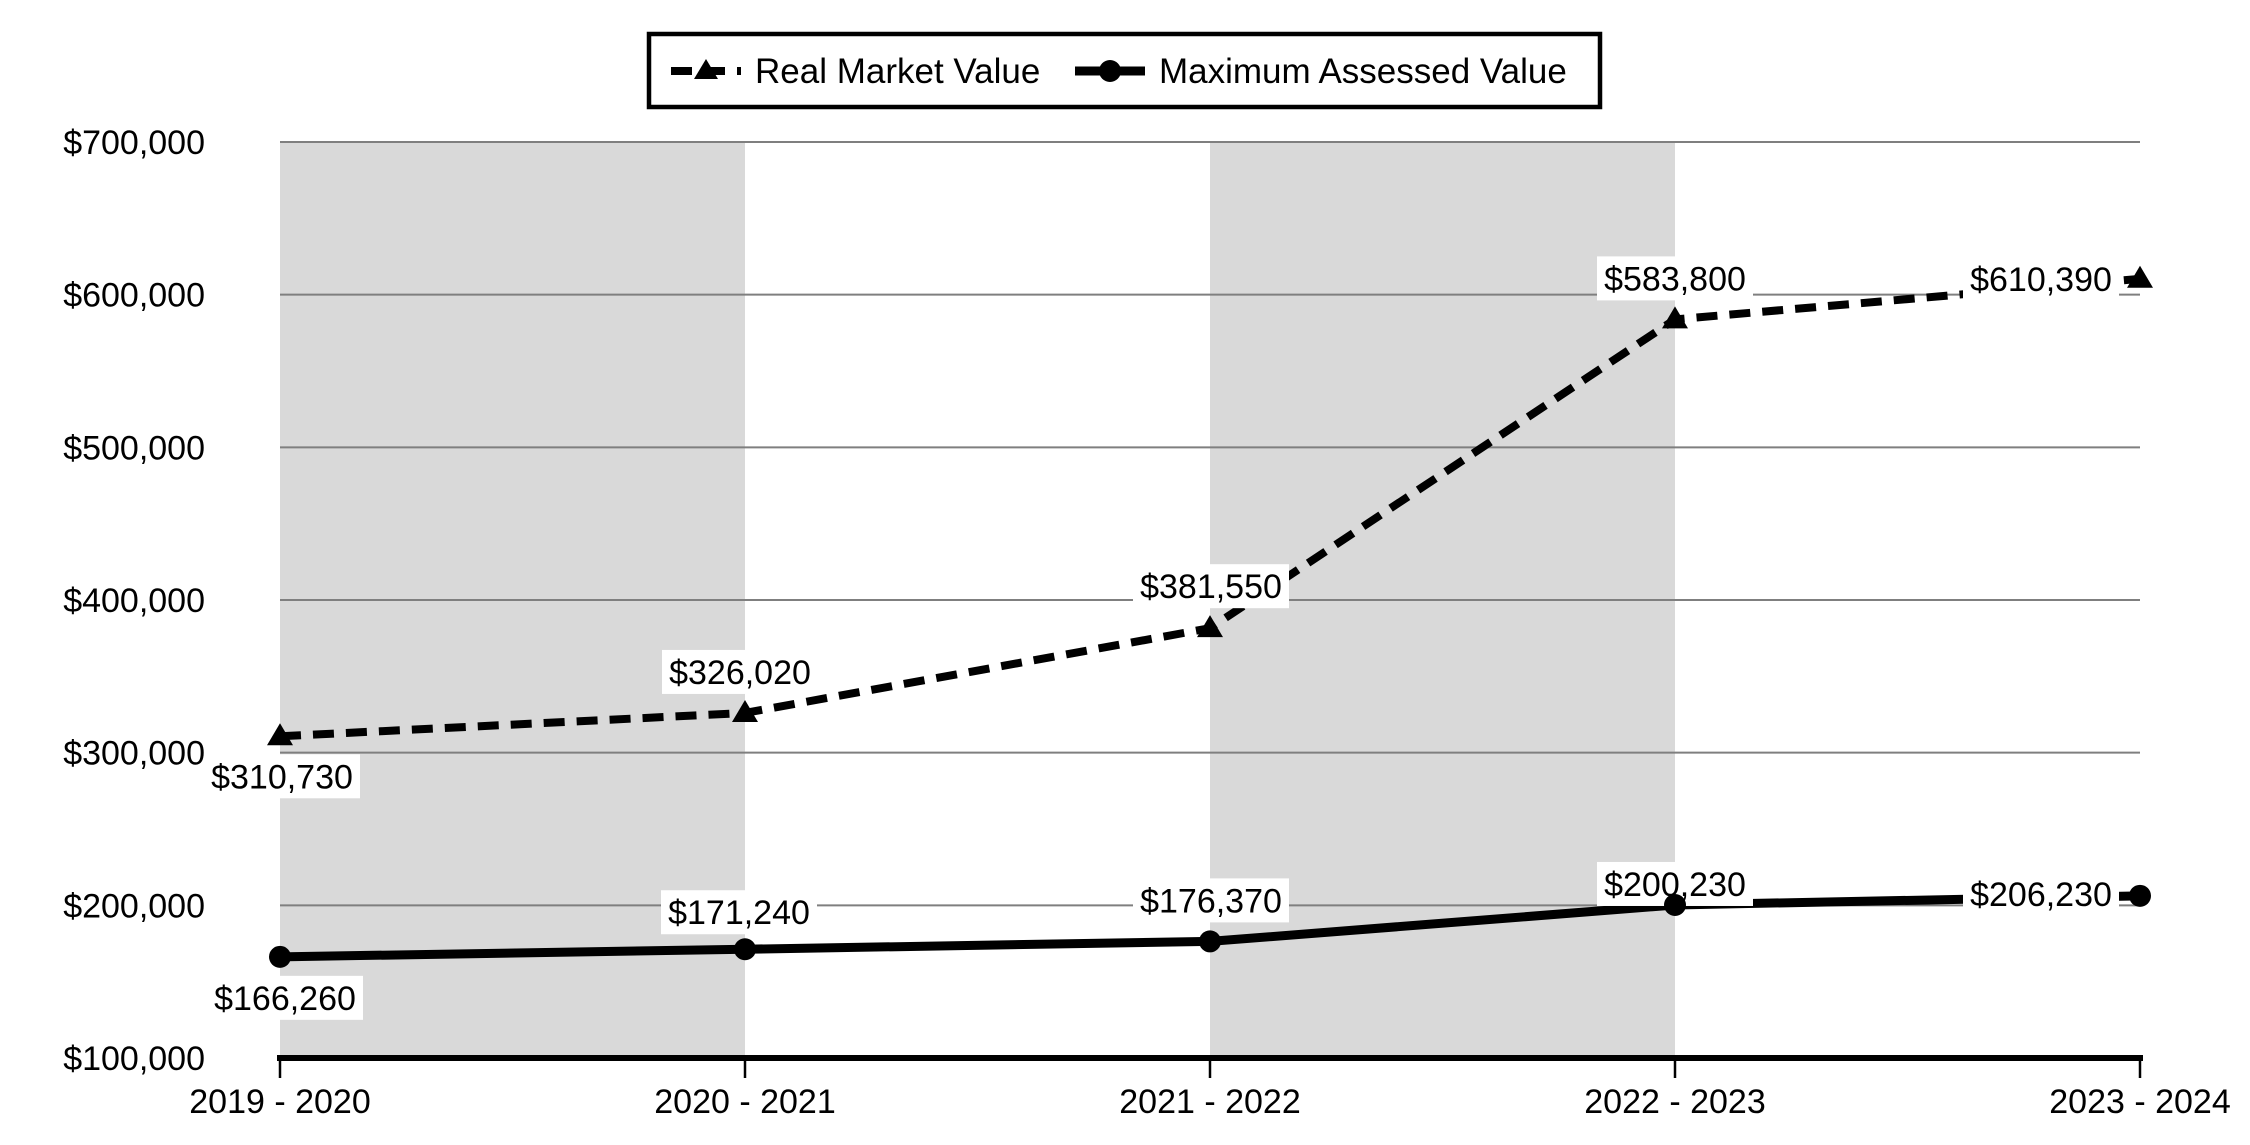 The height and width of the screenshot is (1145, 2250). What do you see at coordinates (134, 143) in the screenshot?
I see `y-tick-label: $700,000` at bounding box center [134, 143].